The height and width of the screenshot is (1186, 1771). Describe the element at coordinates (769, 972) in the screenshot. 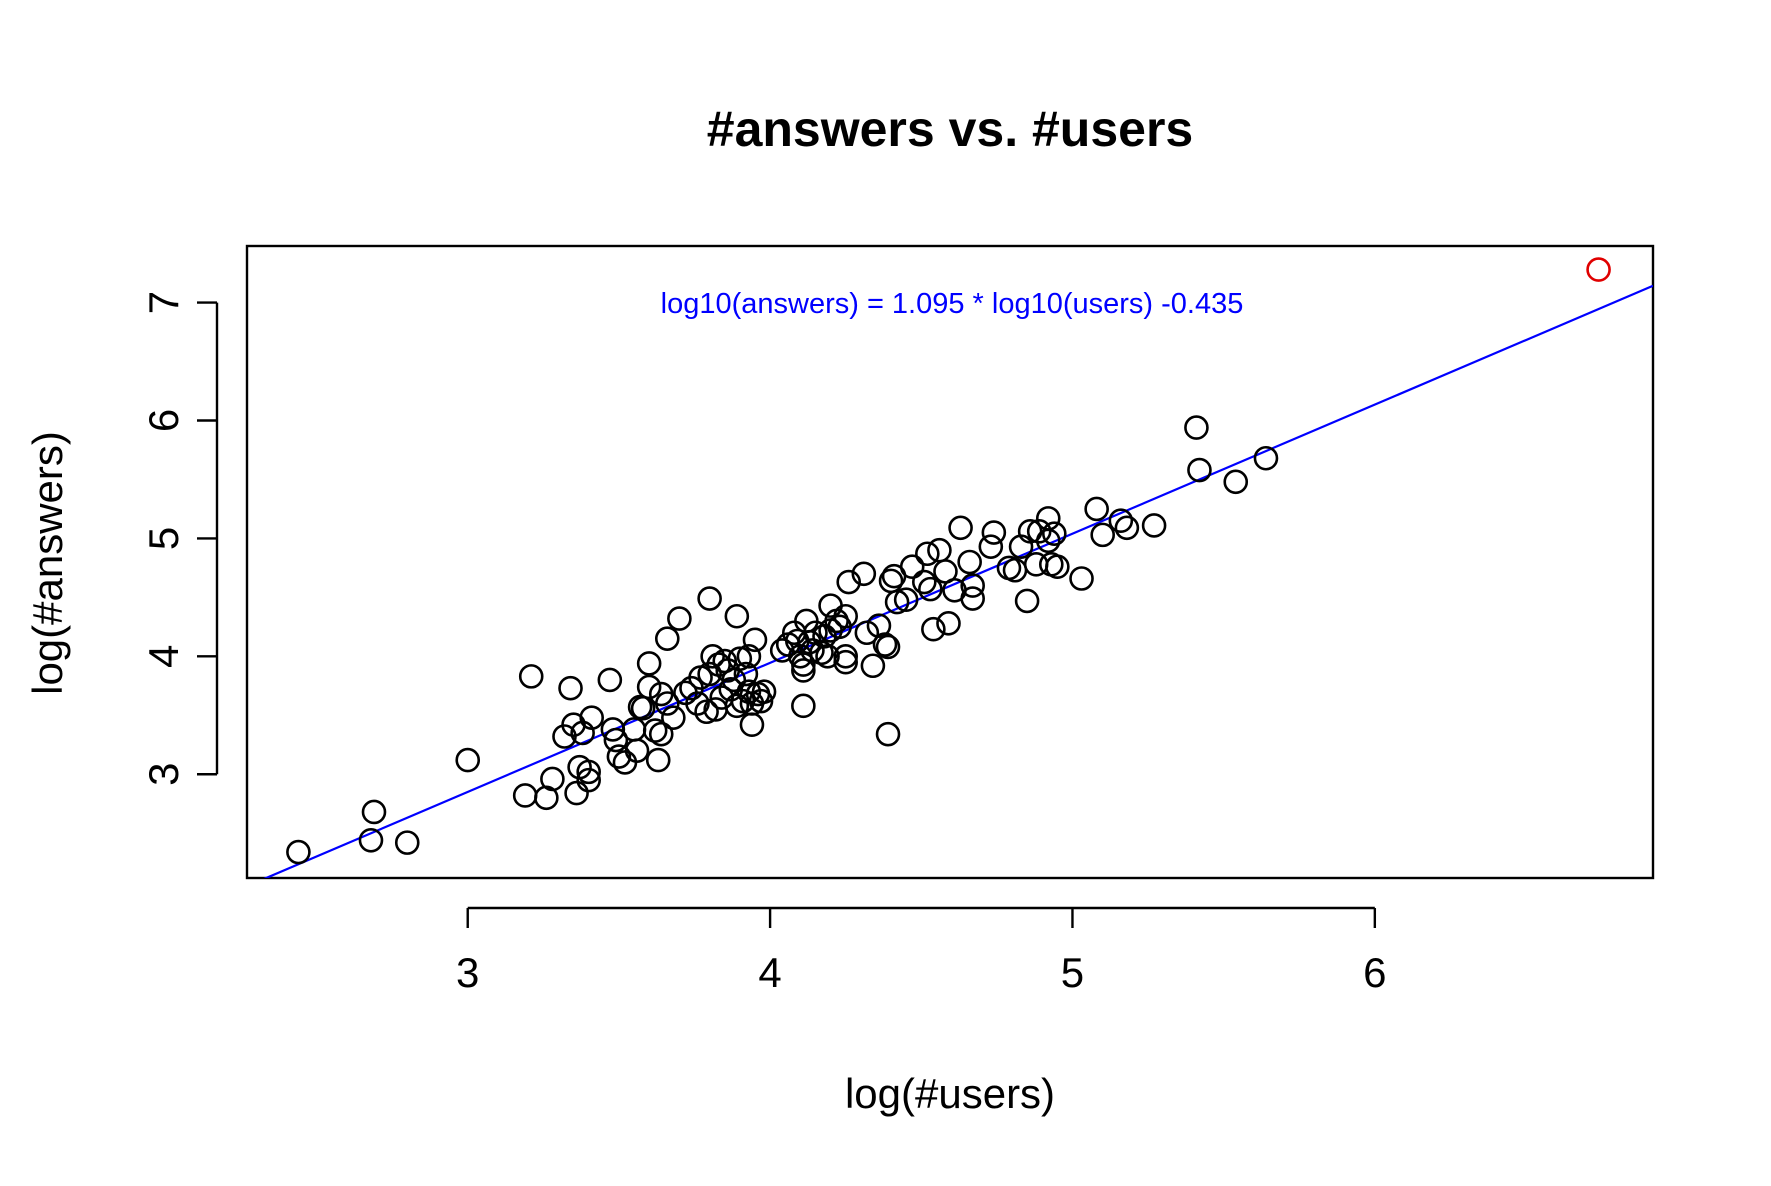

I see `x-tick-label: 4` at that location.